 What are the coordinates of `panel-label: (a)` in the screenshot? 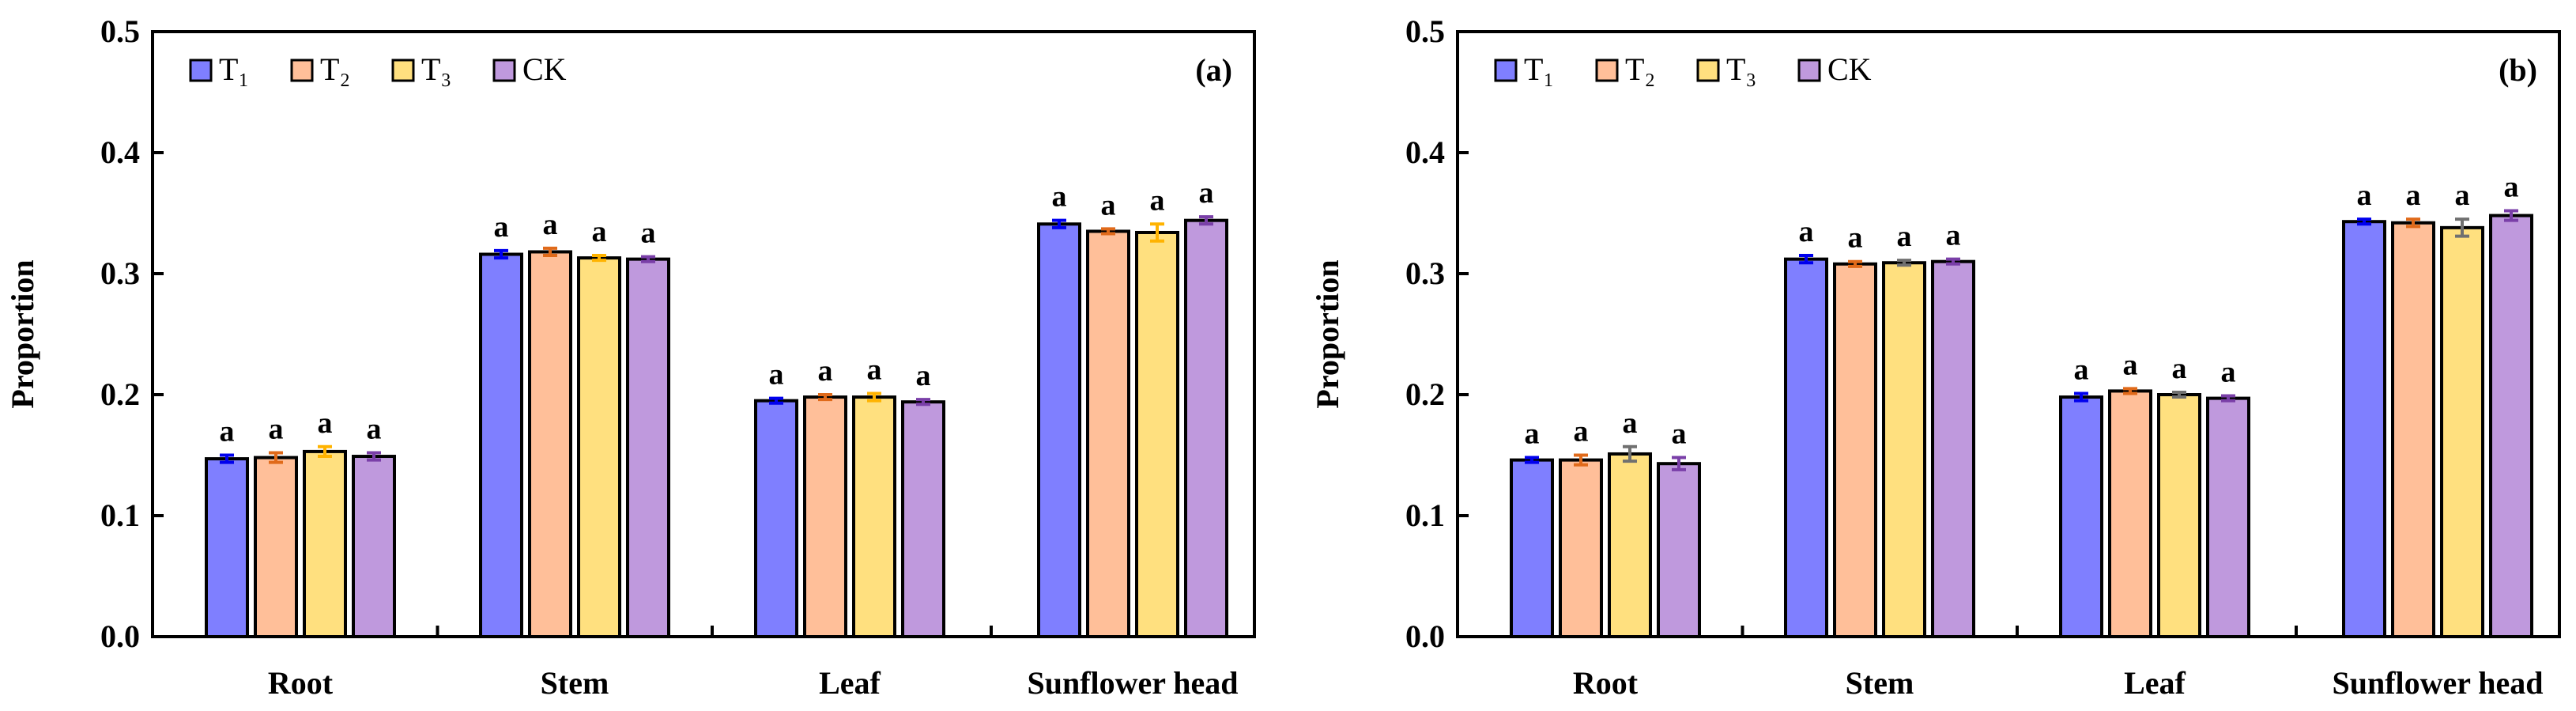 It's located at (1213, 70).